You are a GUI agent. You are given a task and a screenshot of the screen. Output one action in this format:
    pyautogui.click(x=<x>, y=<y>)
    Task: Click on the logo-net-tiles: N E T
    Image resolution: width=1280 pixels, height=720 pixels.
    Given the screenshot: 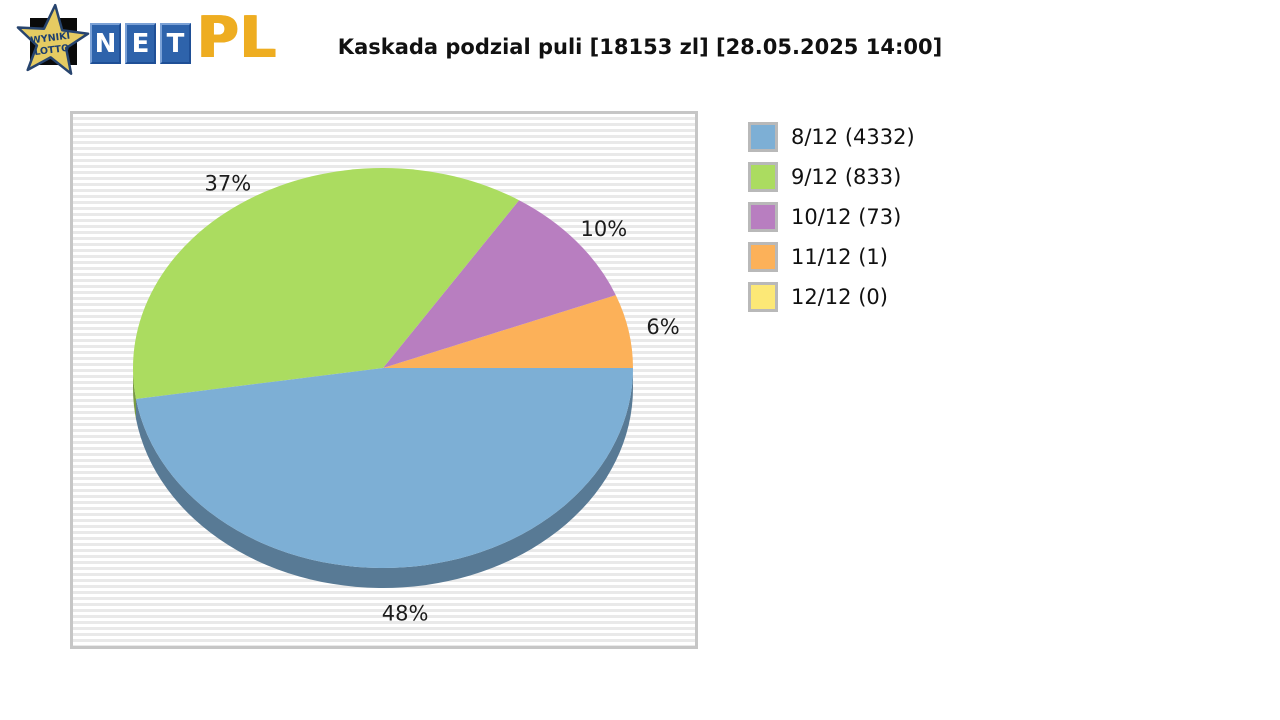 What is the action you would take?
    pyautogui.click(x=140, y=43)
    